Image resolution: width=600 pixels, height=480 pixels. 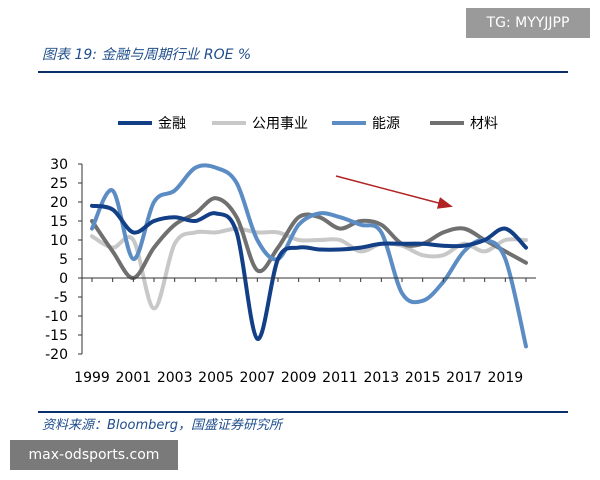 I want to click on chart-legend: 金融 公用事业 能源 材料, so click(x=308, y=124).